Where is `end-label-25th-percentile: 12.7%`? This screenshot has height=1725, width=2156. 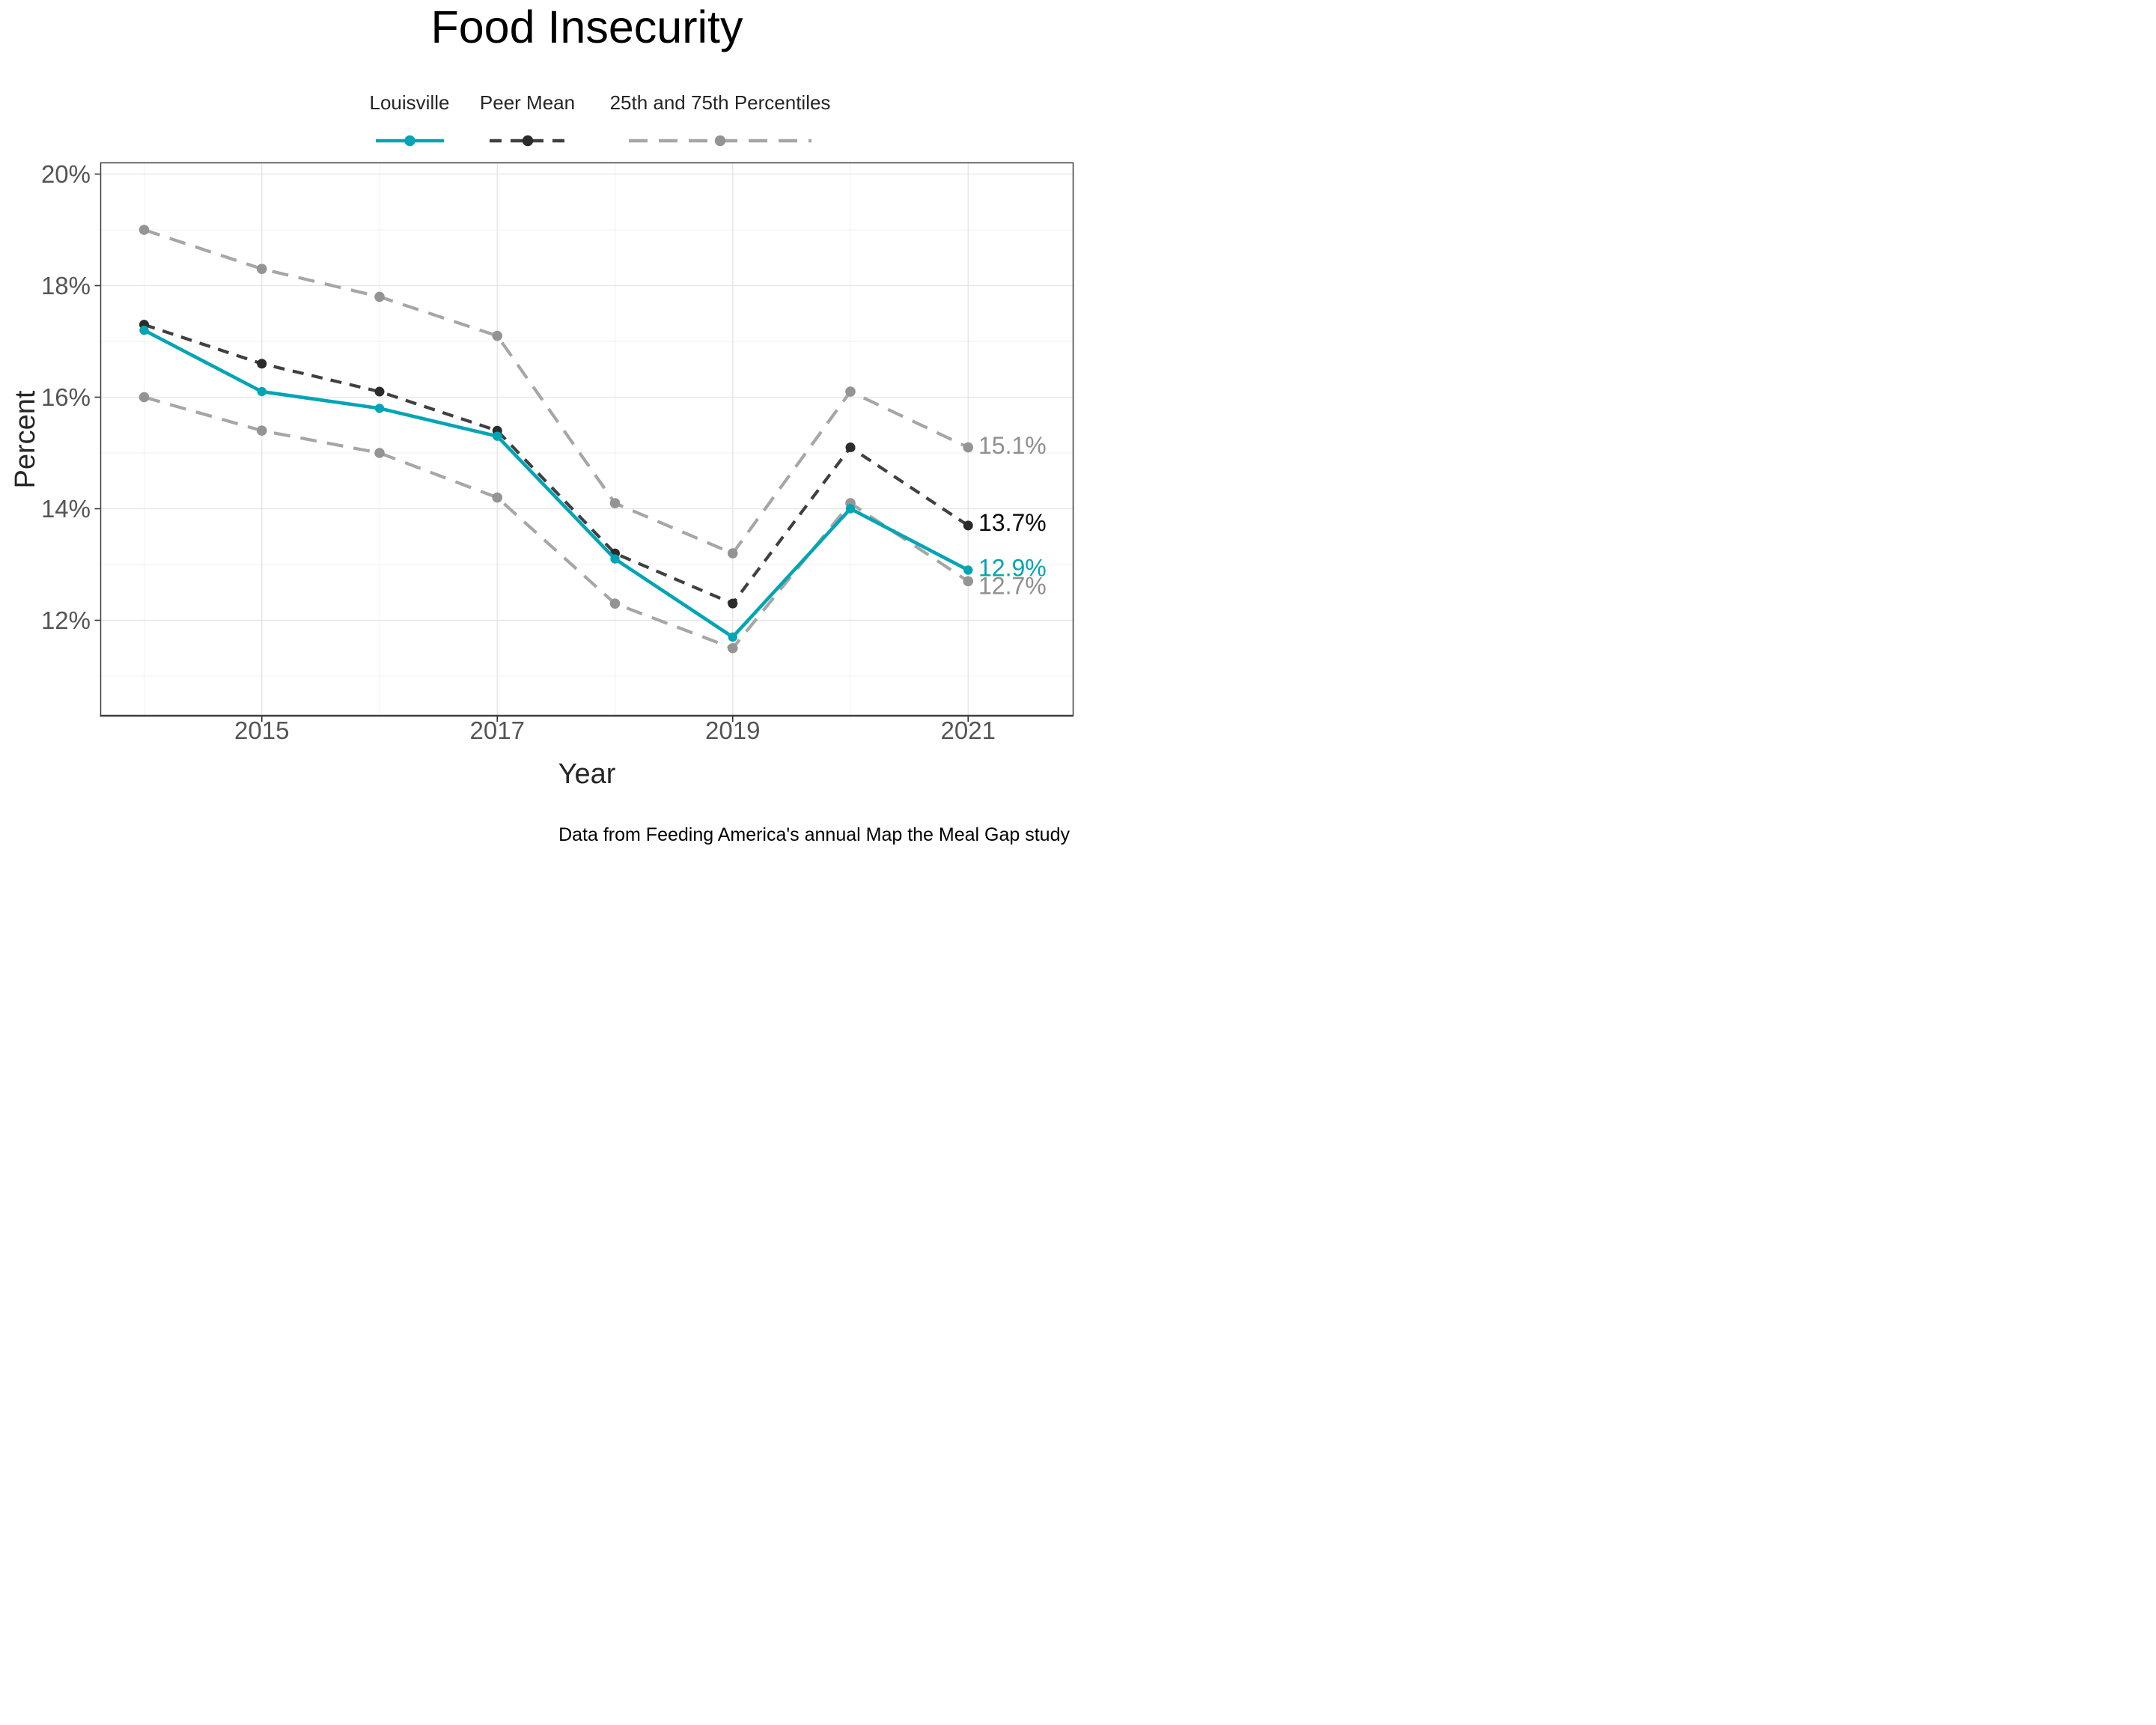
end-label-25th-percentile: 12.7% is located at coordinates (1012, 586).